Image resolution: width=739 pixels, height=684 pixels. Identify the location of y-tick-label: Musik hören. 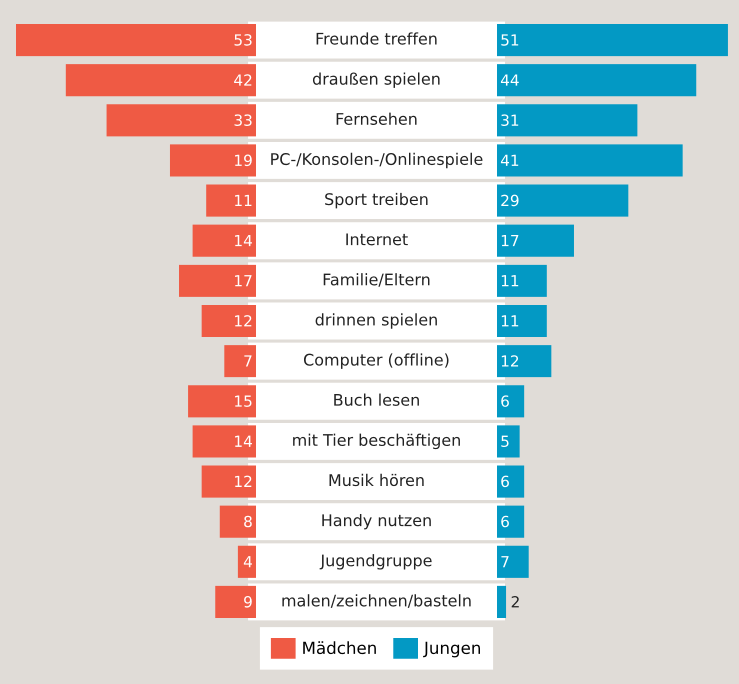
(377, 480).